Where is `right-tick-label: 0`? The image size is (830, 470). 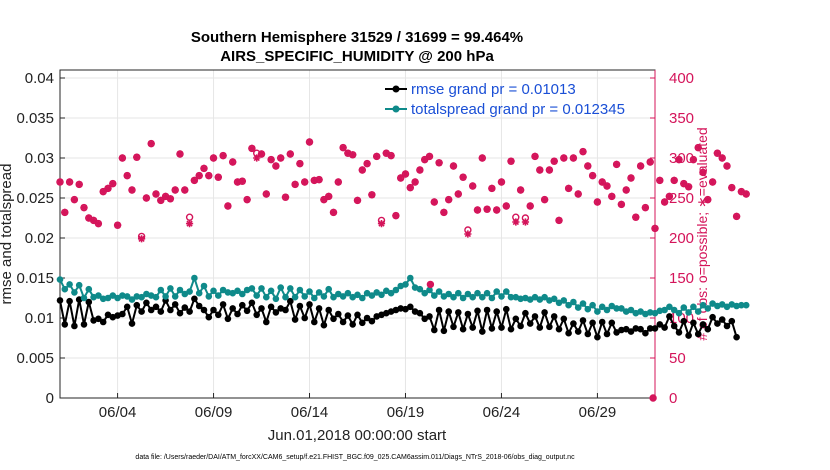
right-tick-label: 0 is located at coordinates (673, 398).